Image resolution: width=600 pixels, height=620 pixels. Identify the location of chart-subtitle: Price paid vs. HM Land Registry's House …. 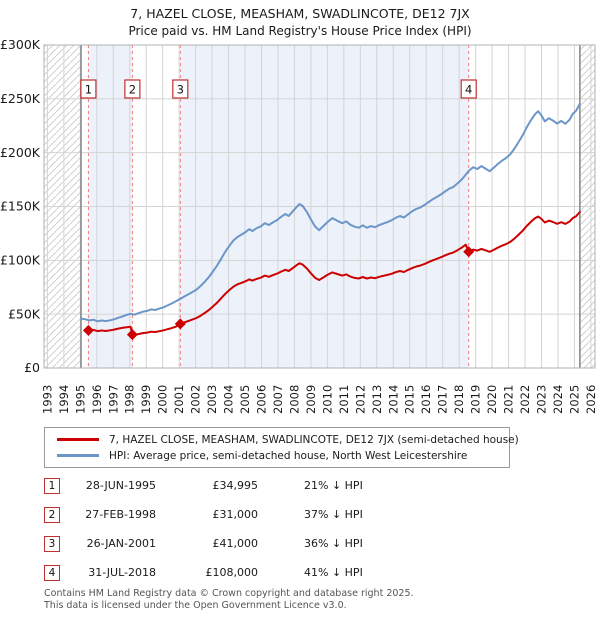
(300, 31).